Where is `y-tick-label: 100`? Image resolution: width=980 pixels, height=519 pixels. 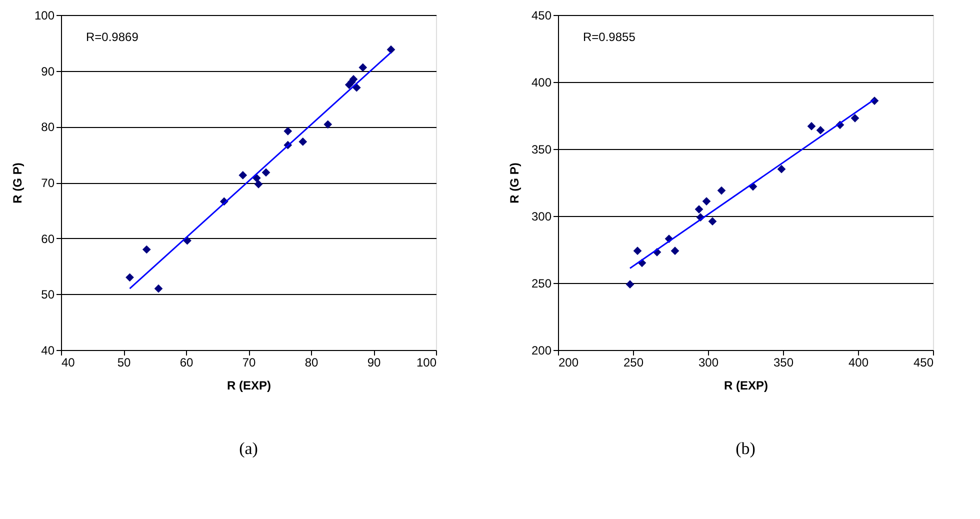
y-tick-label: 100 is located at coordinates (44, 15).